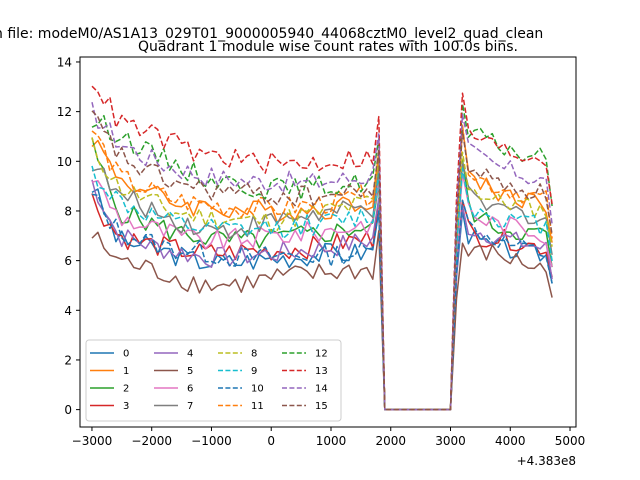  What do you see at coordinates (190, 406) in the screenshot?
I see `legend-label: 7` at bounding box center [190, 406].